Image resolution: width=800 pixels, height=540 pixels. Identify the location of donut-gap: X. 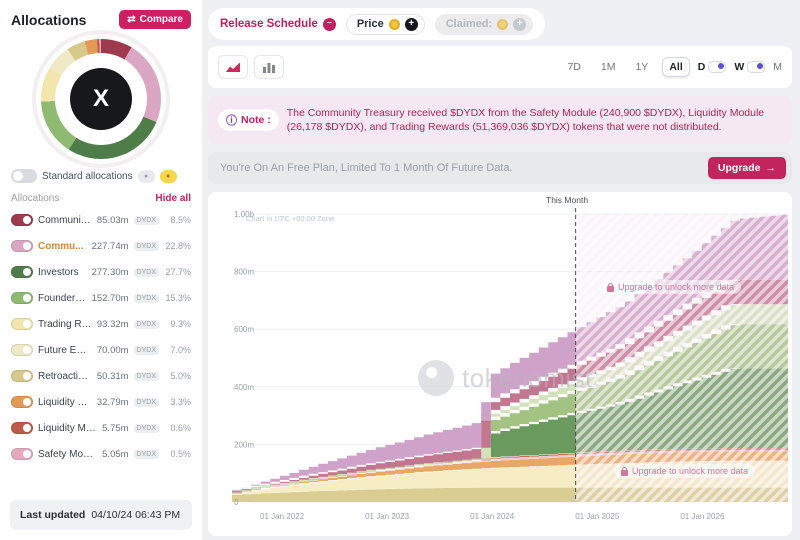
(101, 99).